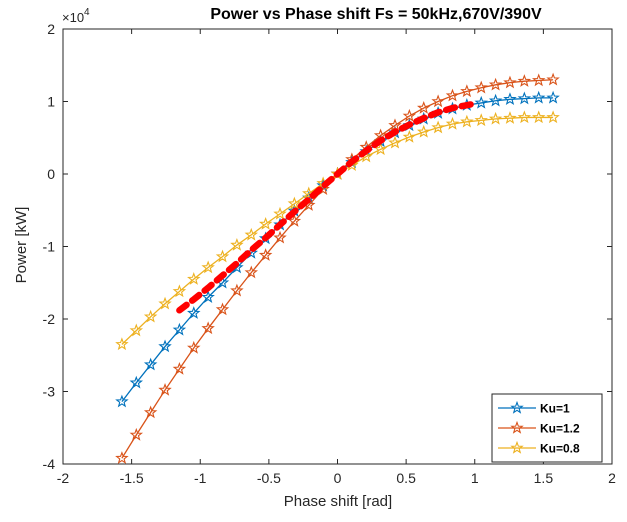 Image resolution: width=627 pixels, height=522 pixels. I want to click on y-exponent-label: ×10 4, so click(76, 16).